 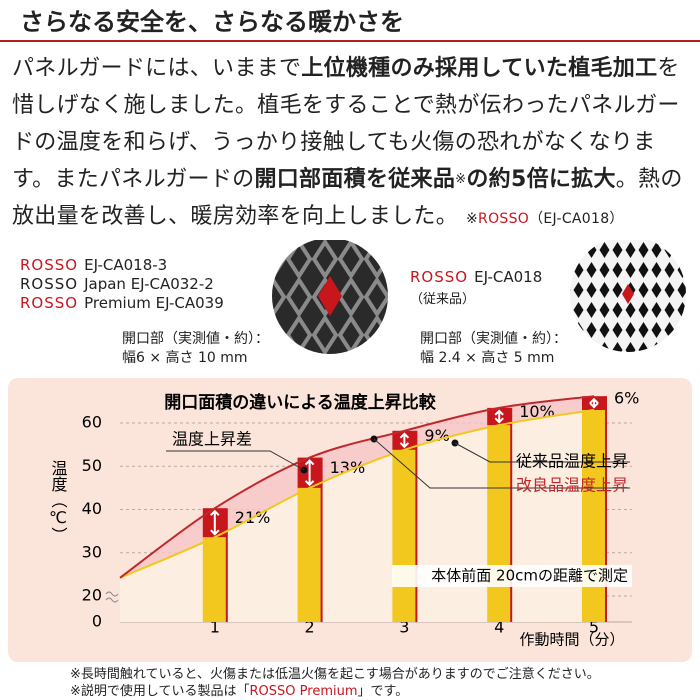 What do you see at coordinates (383, 691) in the screenshot?
I see `text: 」です。` at bounding box center [383, 691].